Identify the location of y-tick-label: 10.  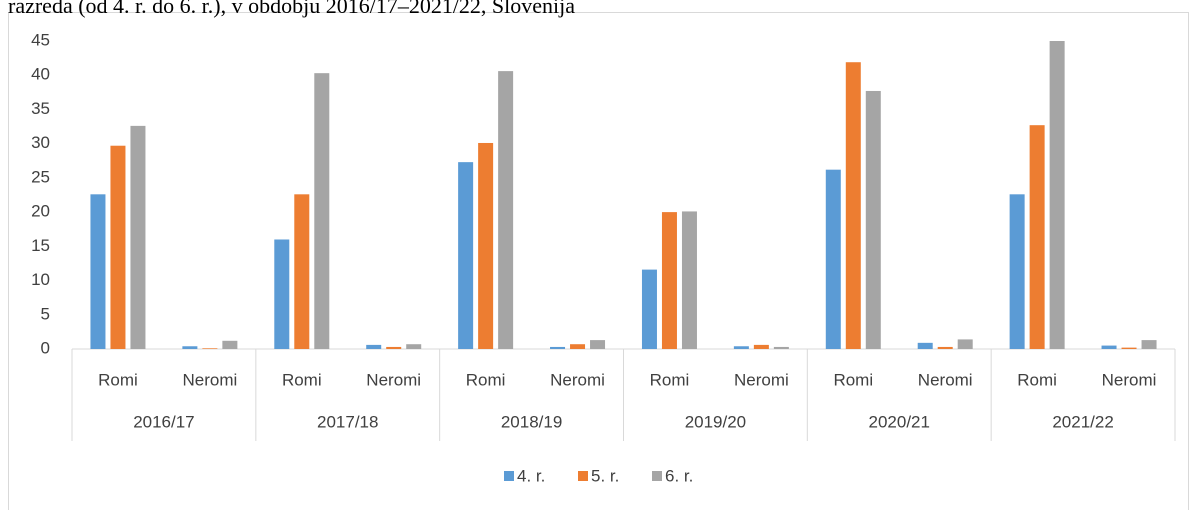
(40, 279).